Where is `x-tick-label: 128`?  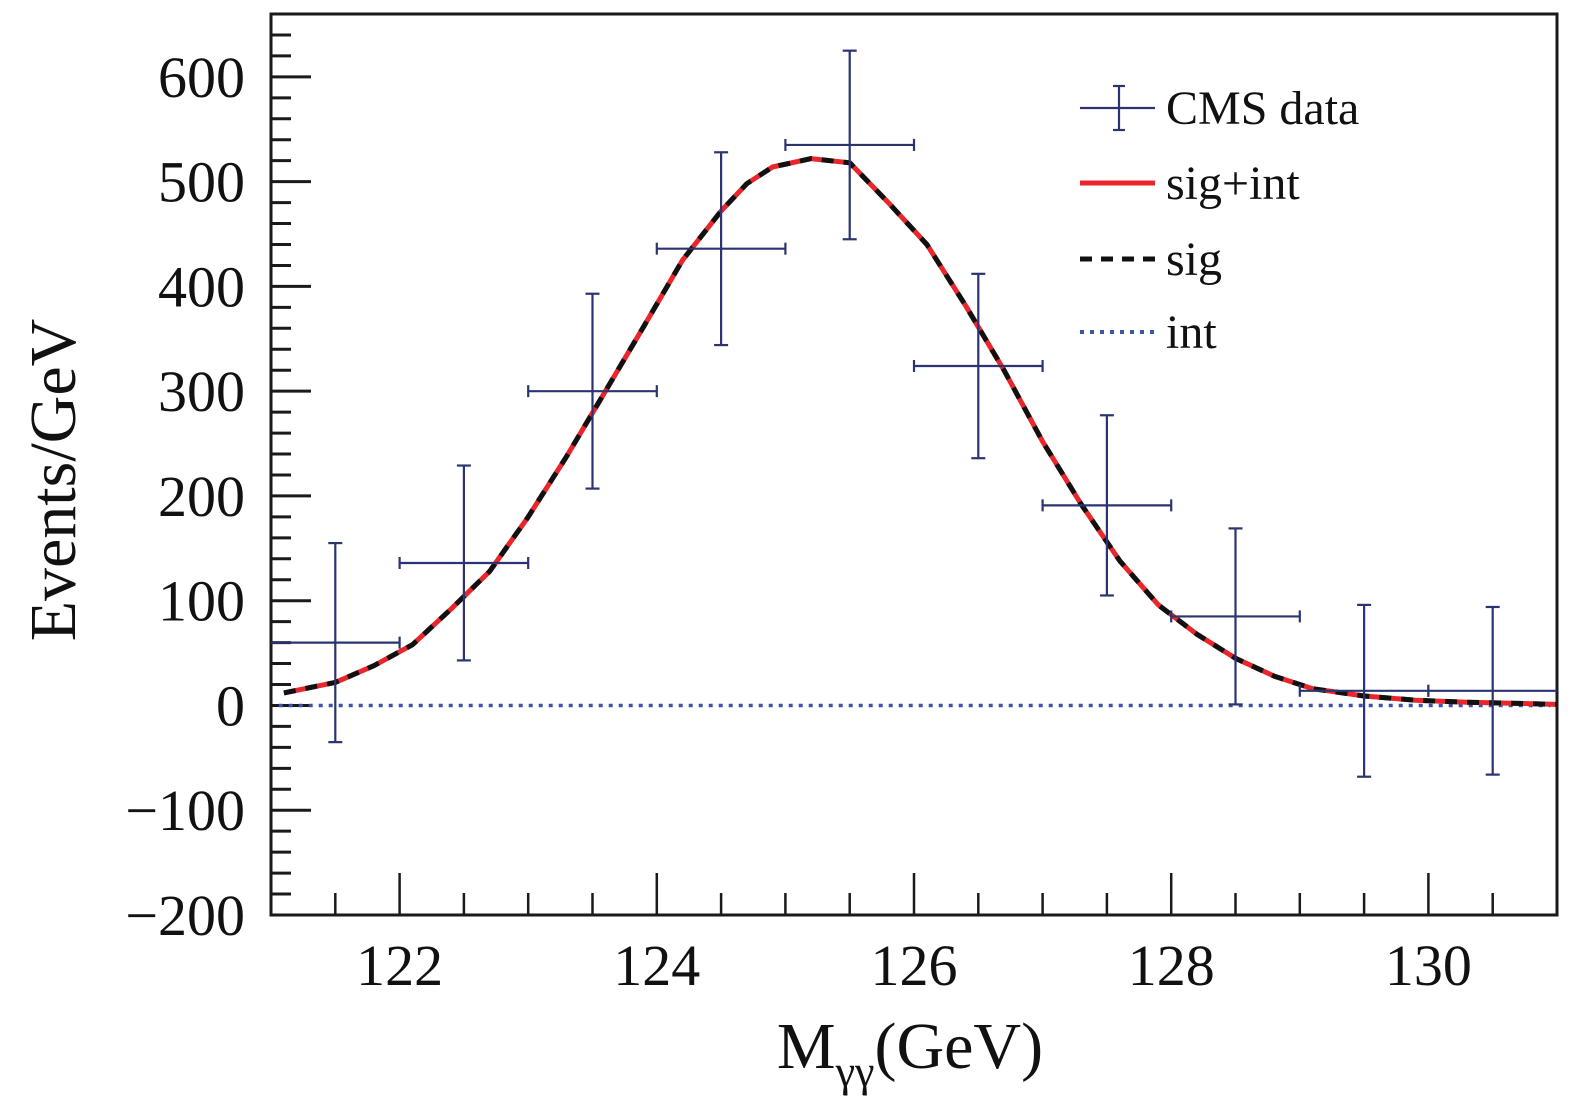
x-tick-label: 128 is located at coordinates (1171, 965).